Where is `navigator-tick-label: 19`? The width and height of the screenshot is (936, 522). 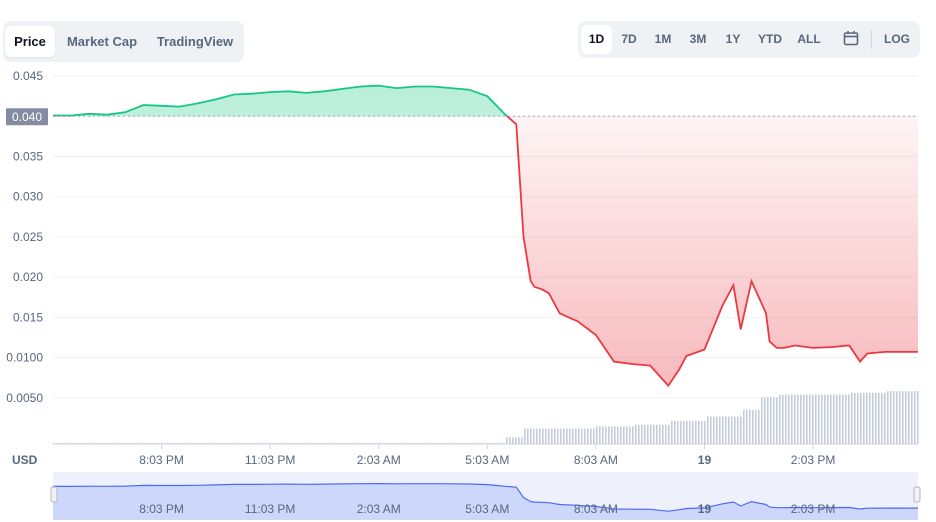 navigator-tick-label: 19 is located at coordinates (705, 509).